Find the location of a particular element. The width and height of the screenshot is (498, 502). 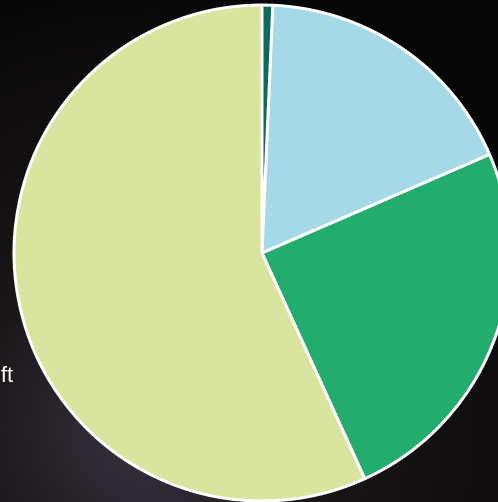

annotation: ift is located at coordinates (6, 374).